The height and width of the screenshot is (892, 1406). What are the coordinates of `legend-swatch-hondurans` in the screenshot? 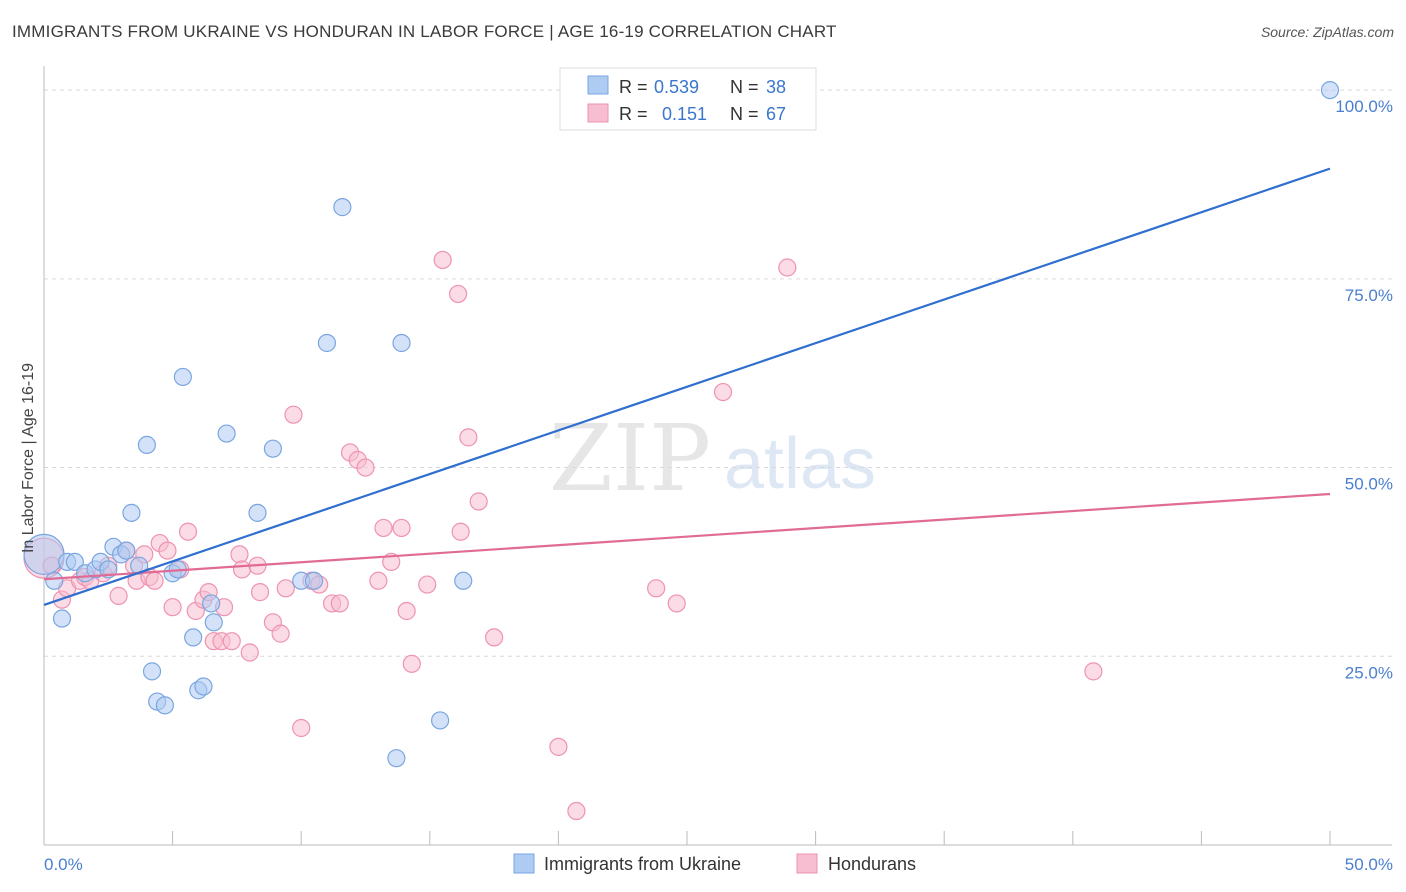 It's located at (598, 113).